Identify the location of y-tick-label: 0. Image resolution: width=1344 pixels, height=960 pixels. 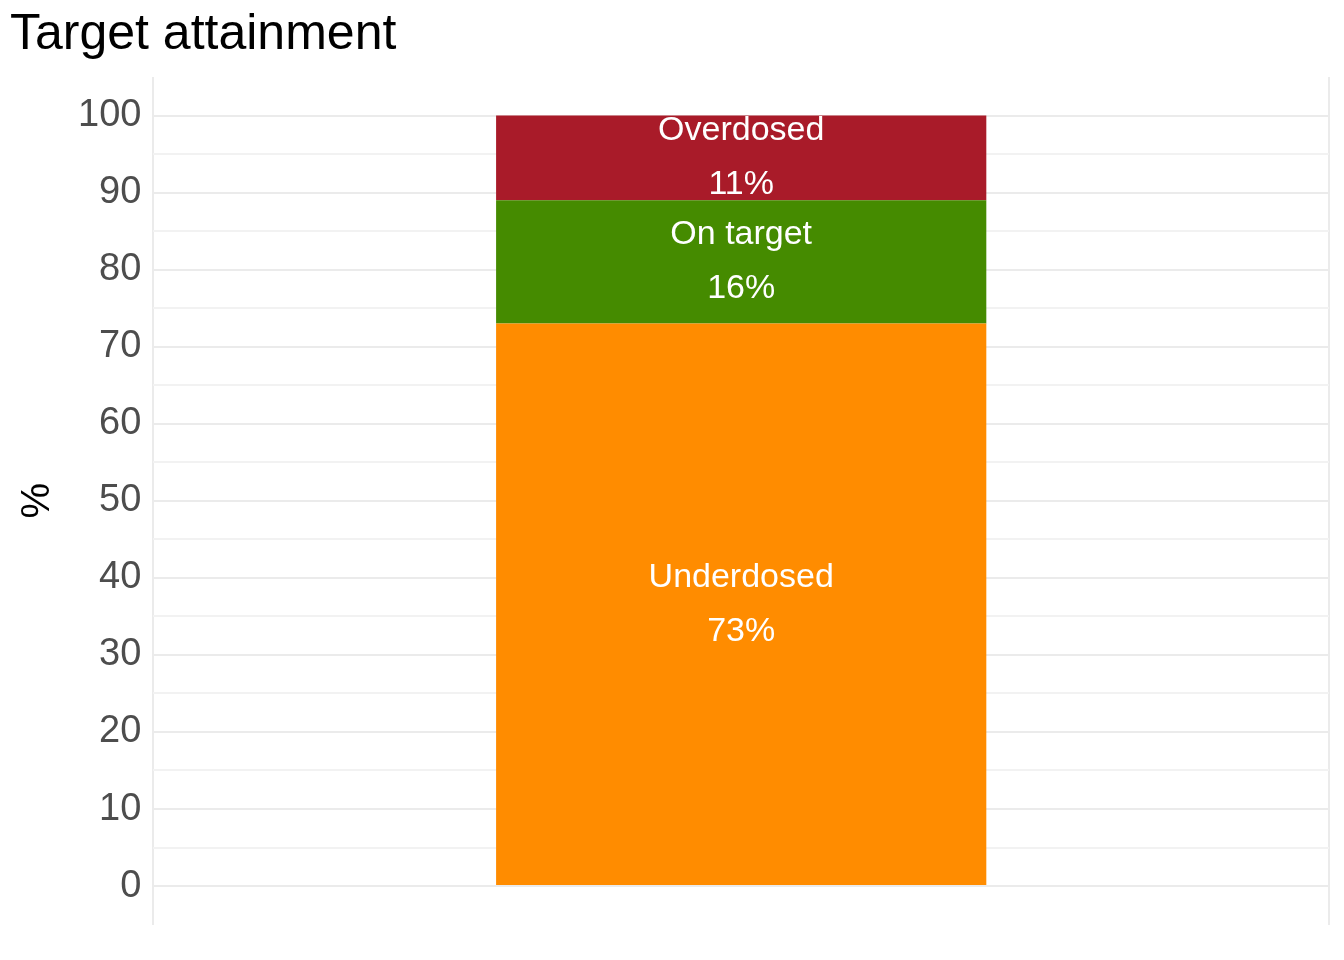
(131, 883).